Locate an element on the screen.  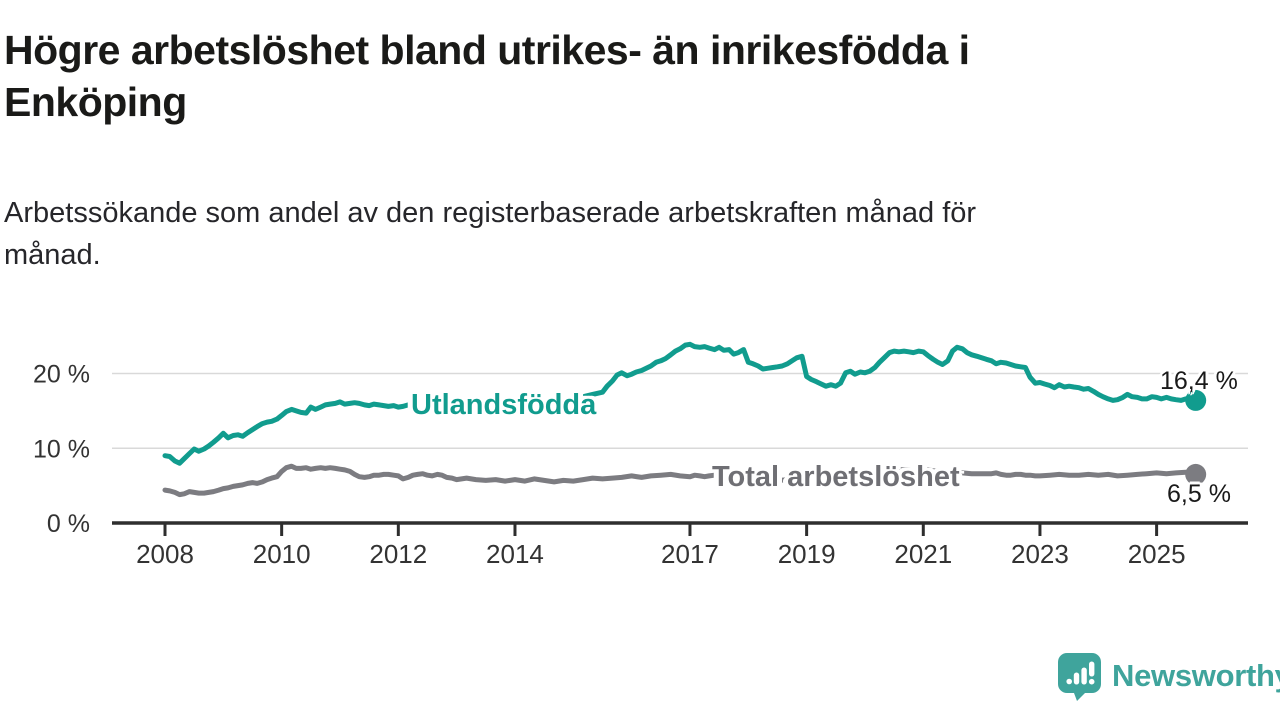
series-line-total-arbetsloshet is located at coordinates (680, 480).